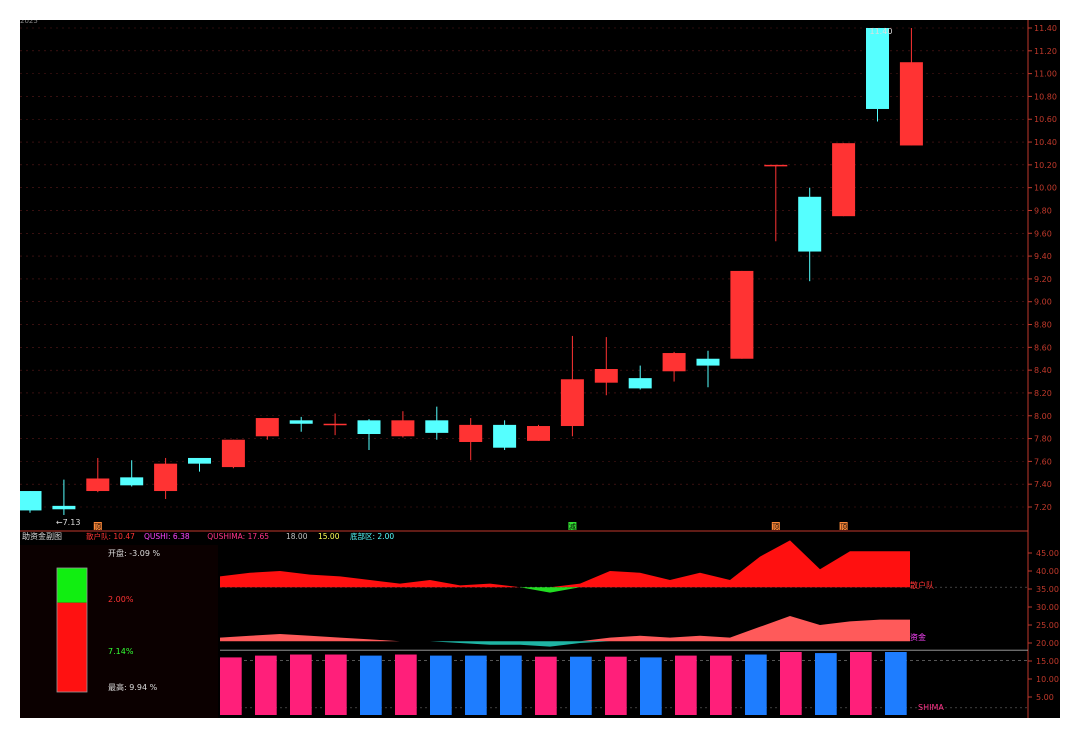 This screenshot has height=739, width=1080. Describe the element at coordinates (1045, 28) in the screenshot. I see `y-tick-label: 11.40` at that location.